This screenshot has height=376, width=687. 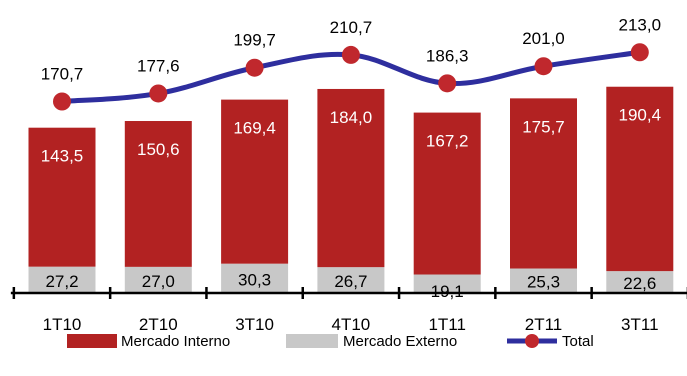 I want to click on legend: Mercado Interno Mercado Externo Total, so click(x=330, y=341).